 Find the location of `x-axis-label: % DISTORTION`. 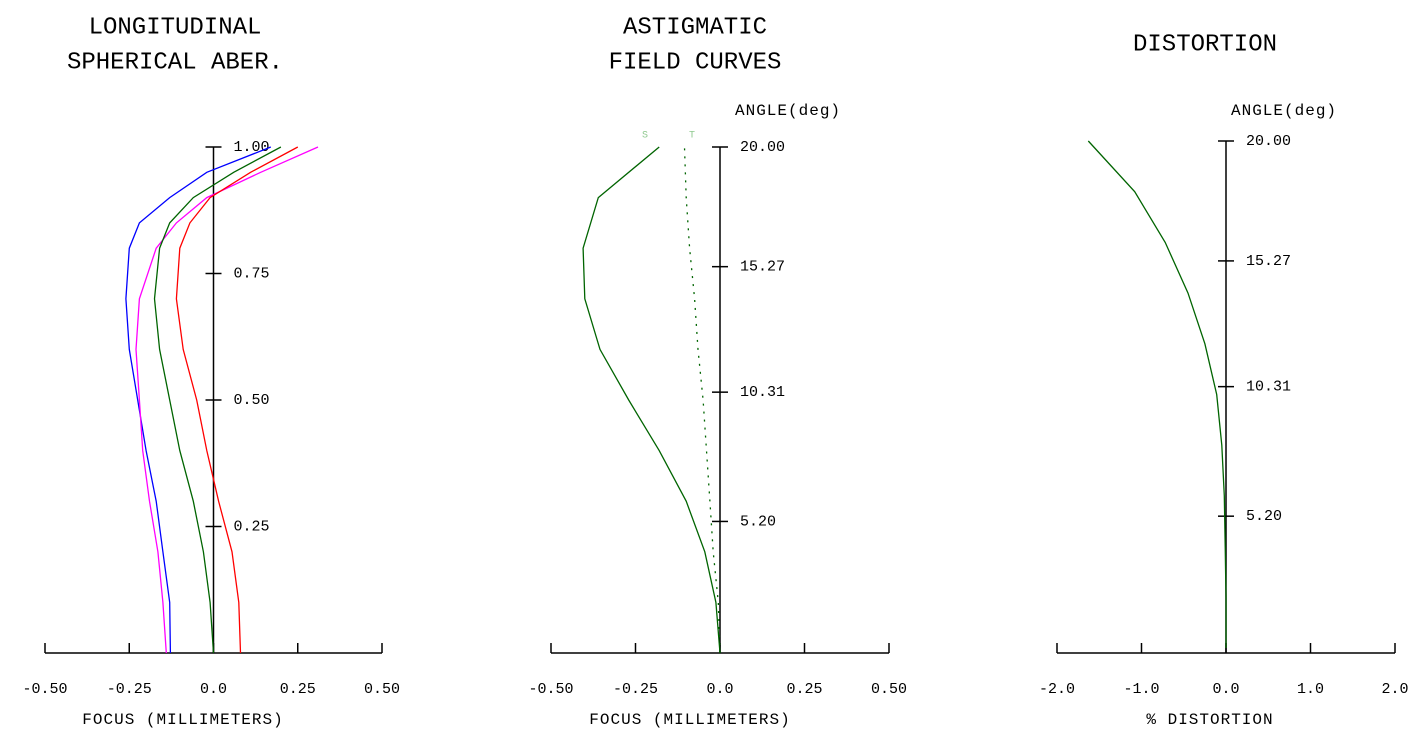

x-axis-label: % DISTORTION is located at coordinates (1209, 720).